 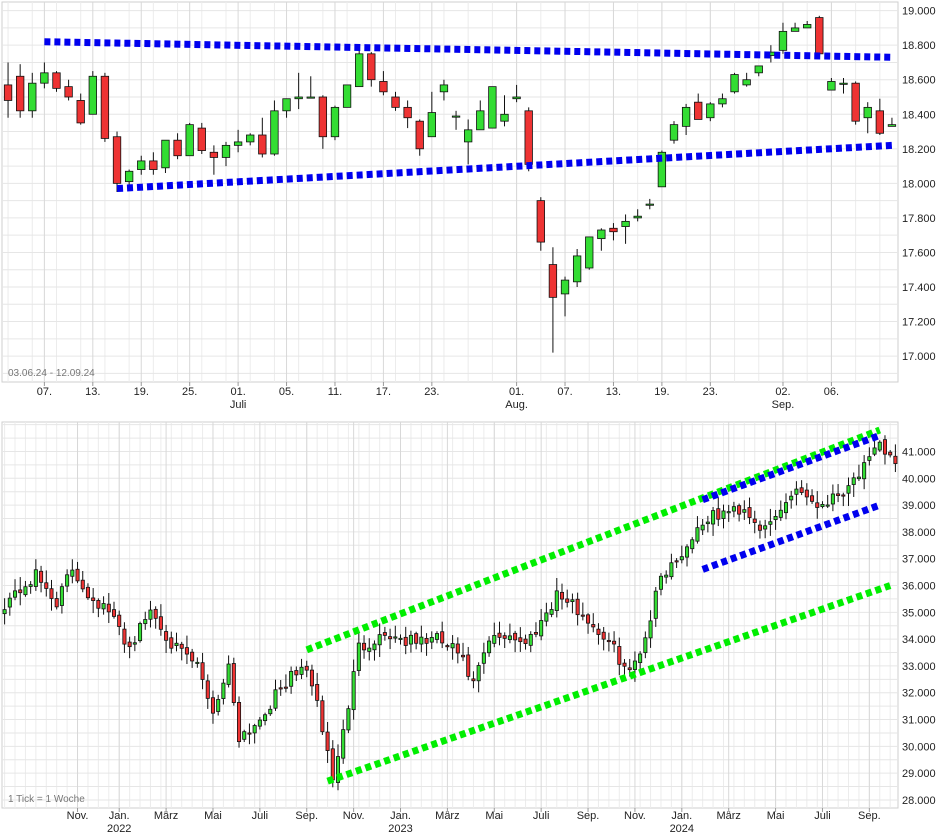 I want to click on x-tick-label: 13., so click(x=613, y=392).